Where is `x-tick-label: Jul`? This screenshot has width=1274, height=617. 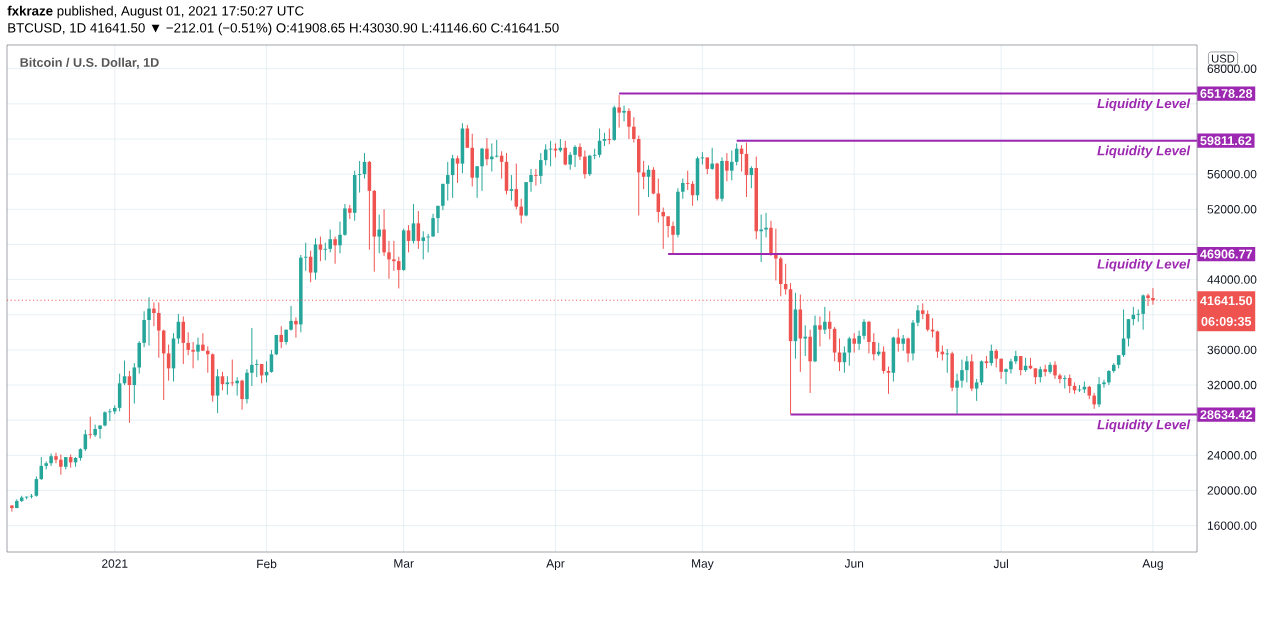
x-tick-label: Jul is located at coordinates (1000, 564).